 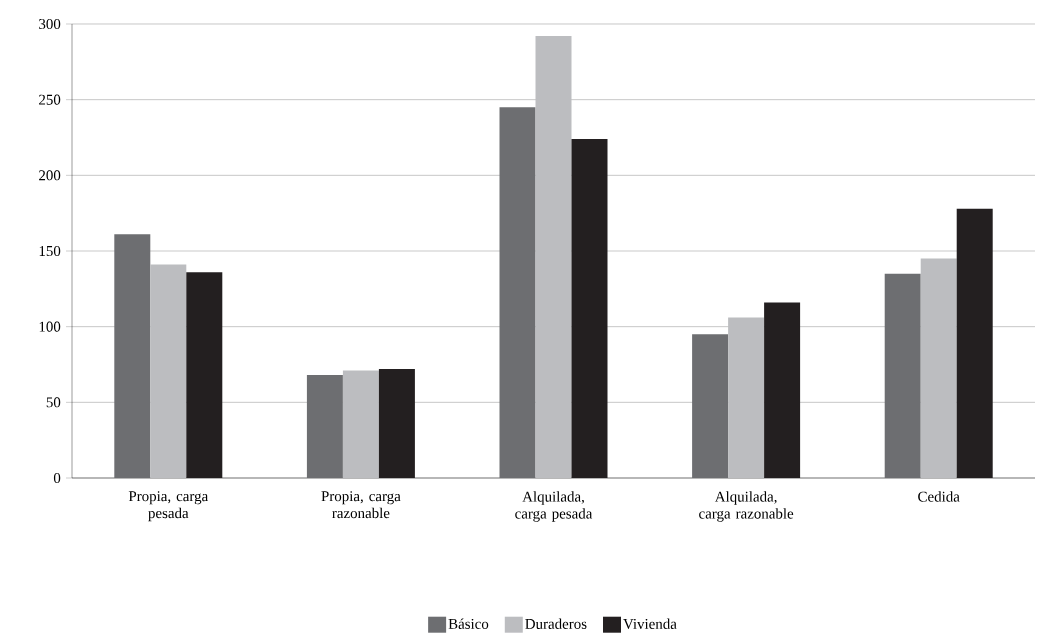 I want to click on legend-label: Básico, so click(x=468, y=623).